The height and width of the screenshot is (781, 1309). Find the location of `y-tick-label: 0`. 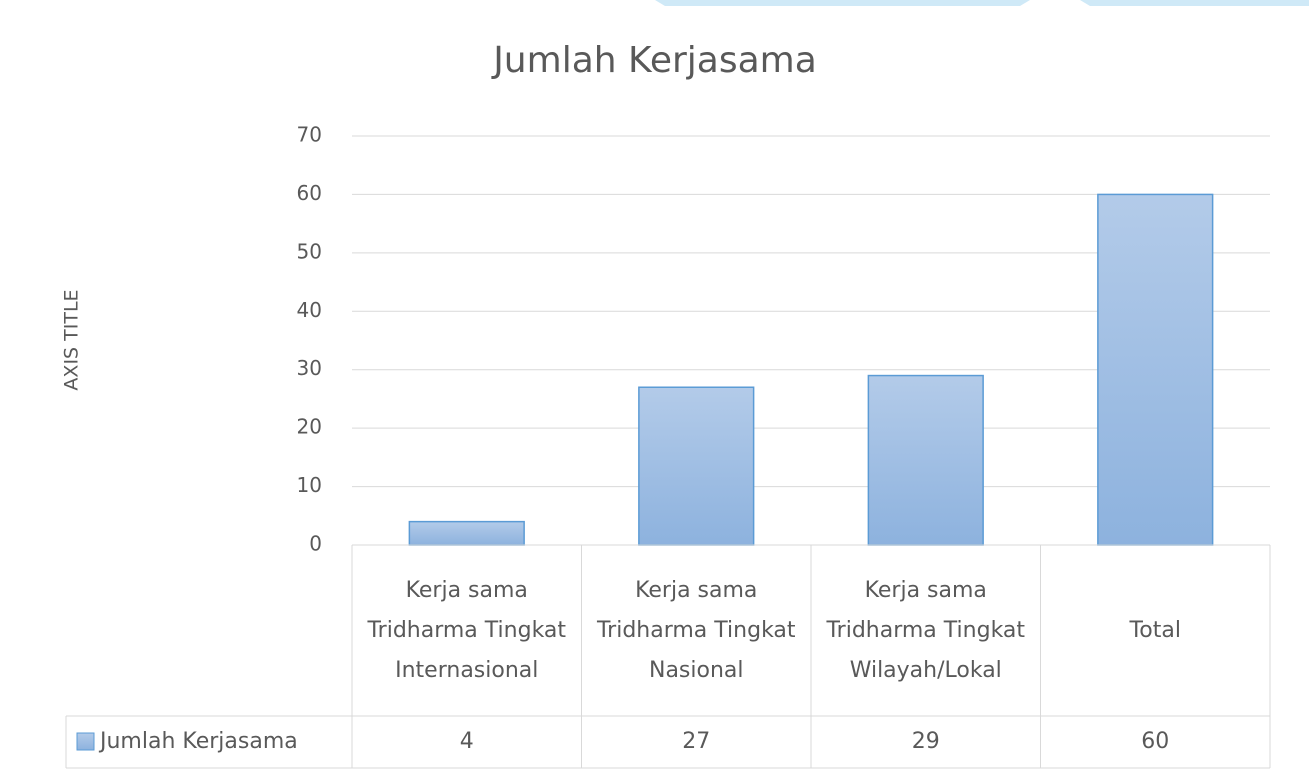

y-tick-label: 0 is located at coordinates (315, 544).